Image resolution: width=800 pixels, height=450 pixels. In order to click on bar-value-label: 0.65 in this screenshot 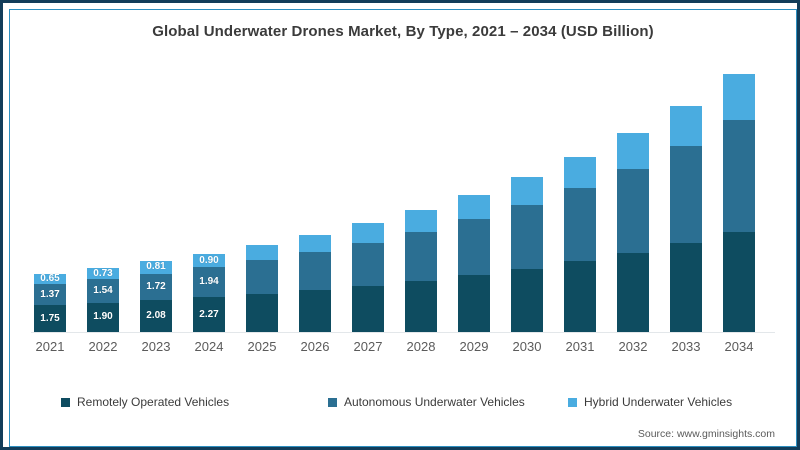, I will do `click(50, 279)`.